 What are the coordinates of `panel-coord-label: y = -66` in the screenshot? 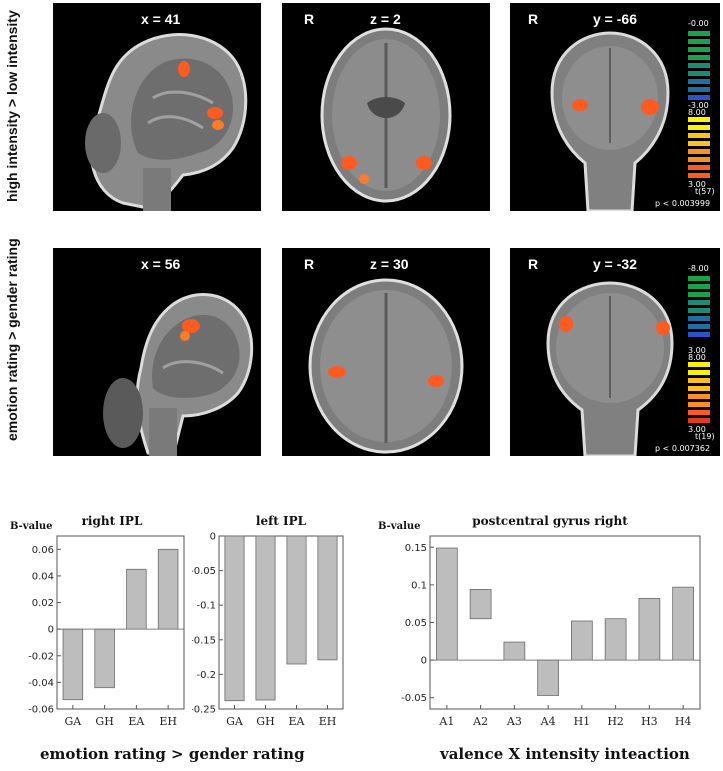 It's located at (615, 19).